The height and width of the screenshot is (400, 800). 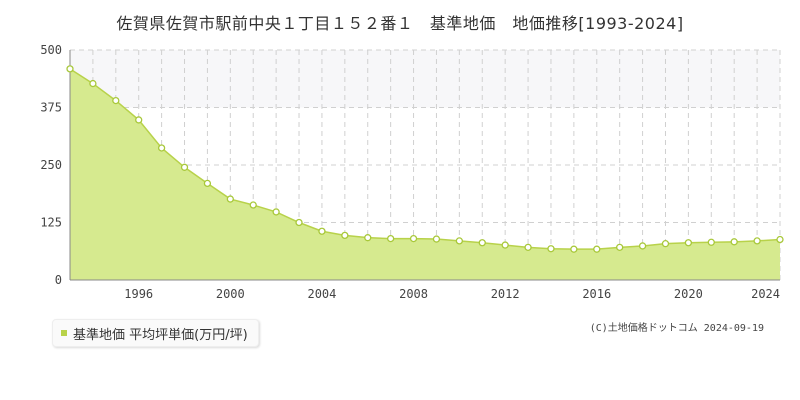 What do you see at coordinates (230, 294) in the screenshot?
I see `x-tick-label: 2000` at bounding box center [230, 294].